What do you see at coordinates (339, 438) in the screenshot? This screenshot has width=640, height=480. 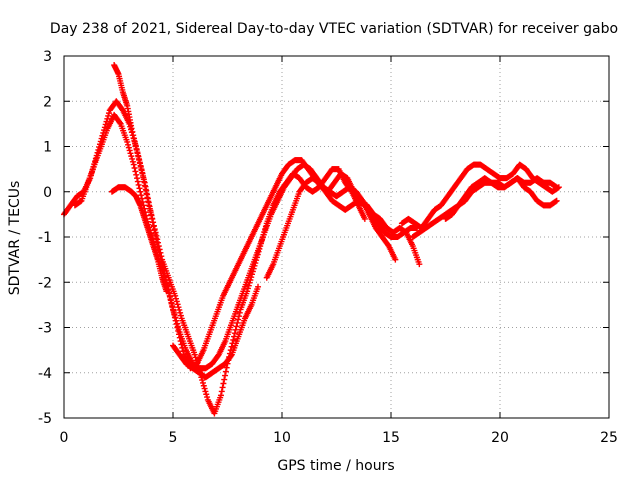 I see `x-tick-labels: 0 5 10 15 20 25` at bounding box center [339, 438].